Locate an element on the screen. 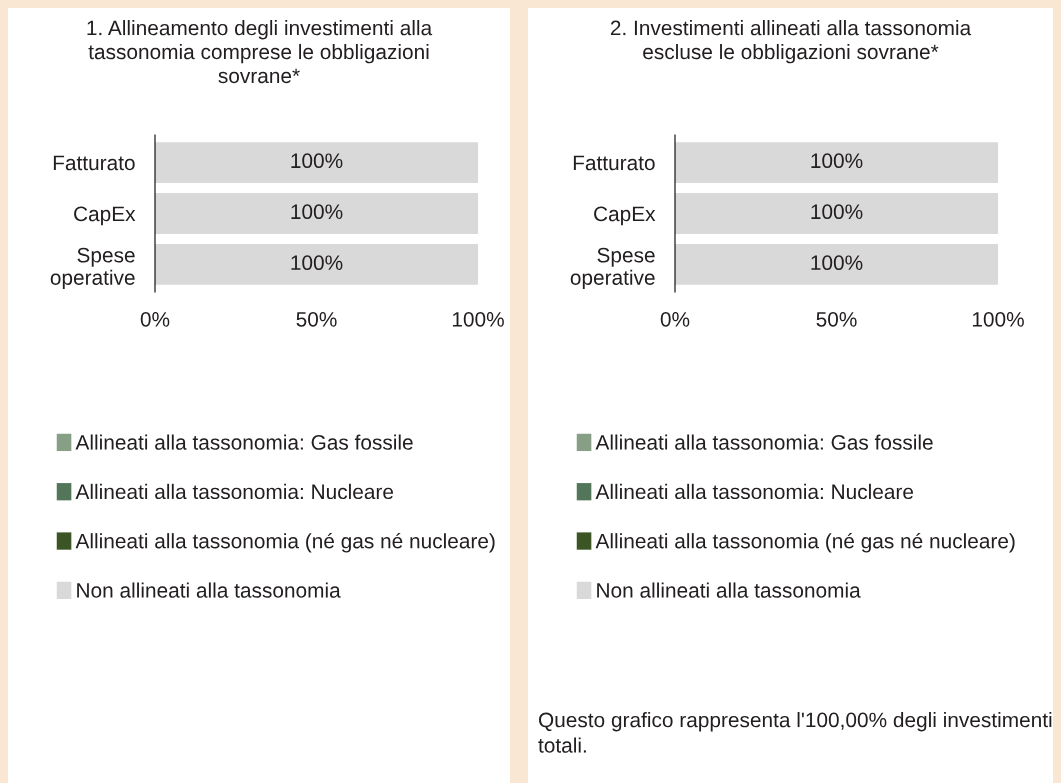 The image size is (1061, 783). text: Questo grafico rappresenta l'100,00% degli investimenti totali. is located at coordinates (795, 732).